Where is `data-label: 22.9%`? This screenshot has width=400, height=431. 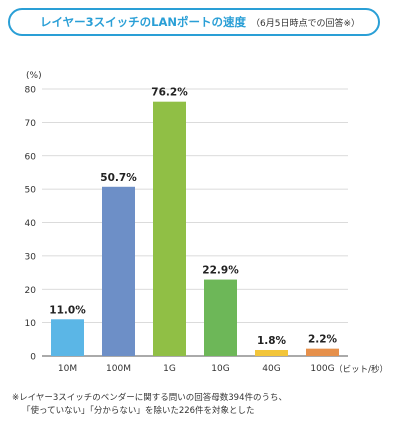
data-label: 22.9% is located at coordinates (220, 271).